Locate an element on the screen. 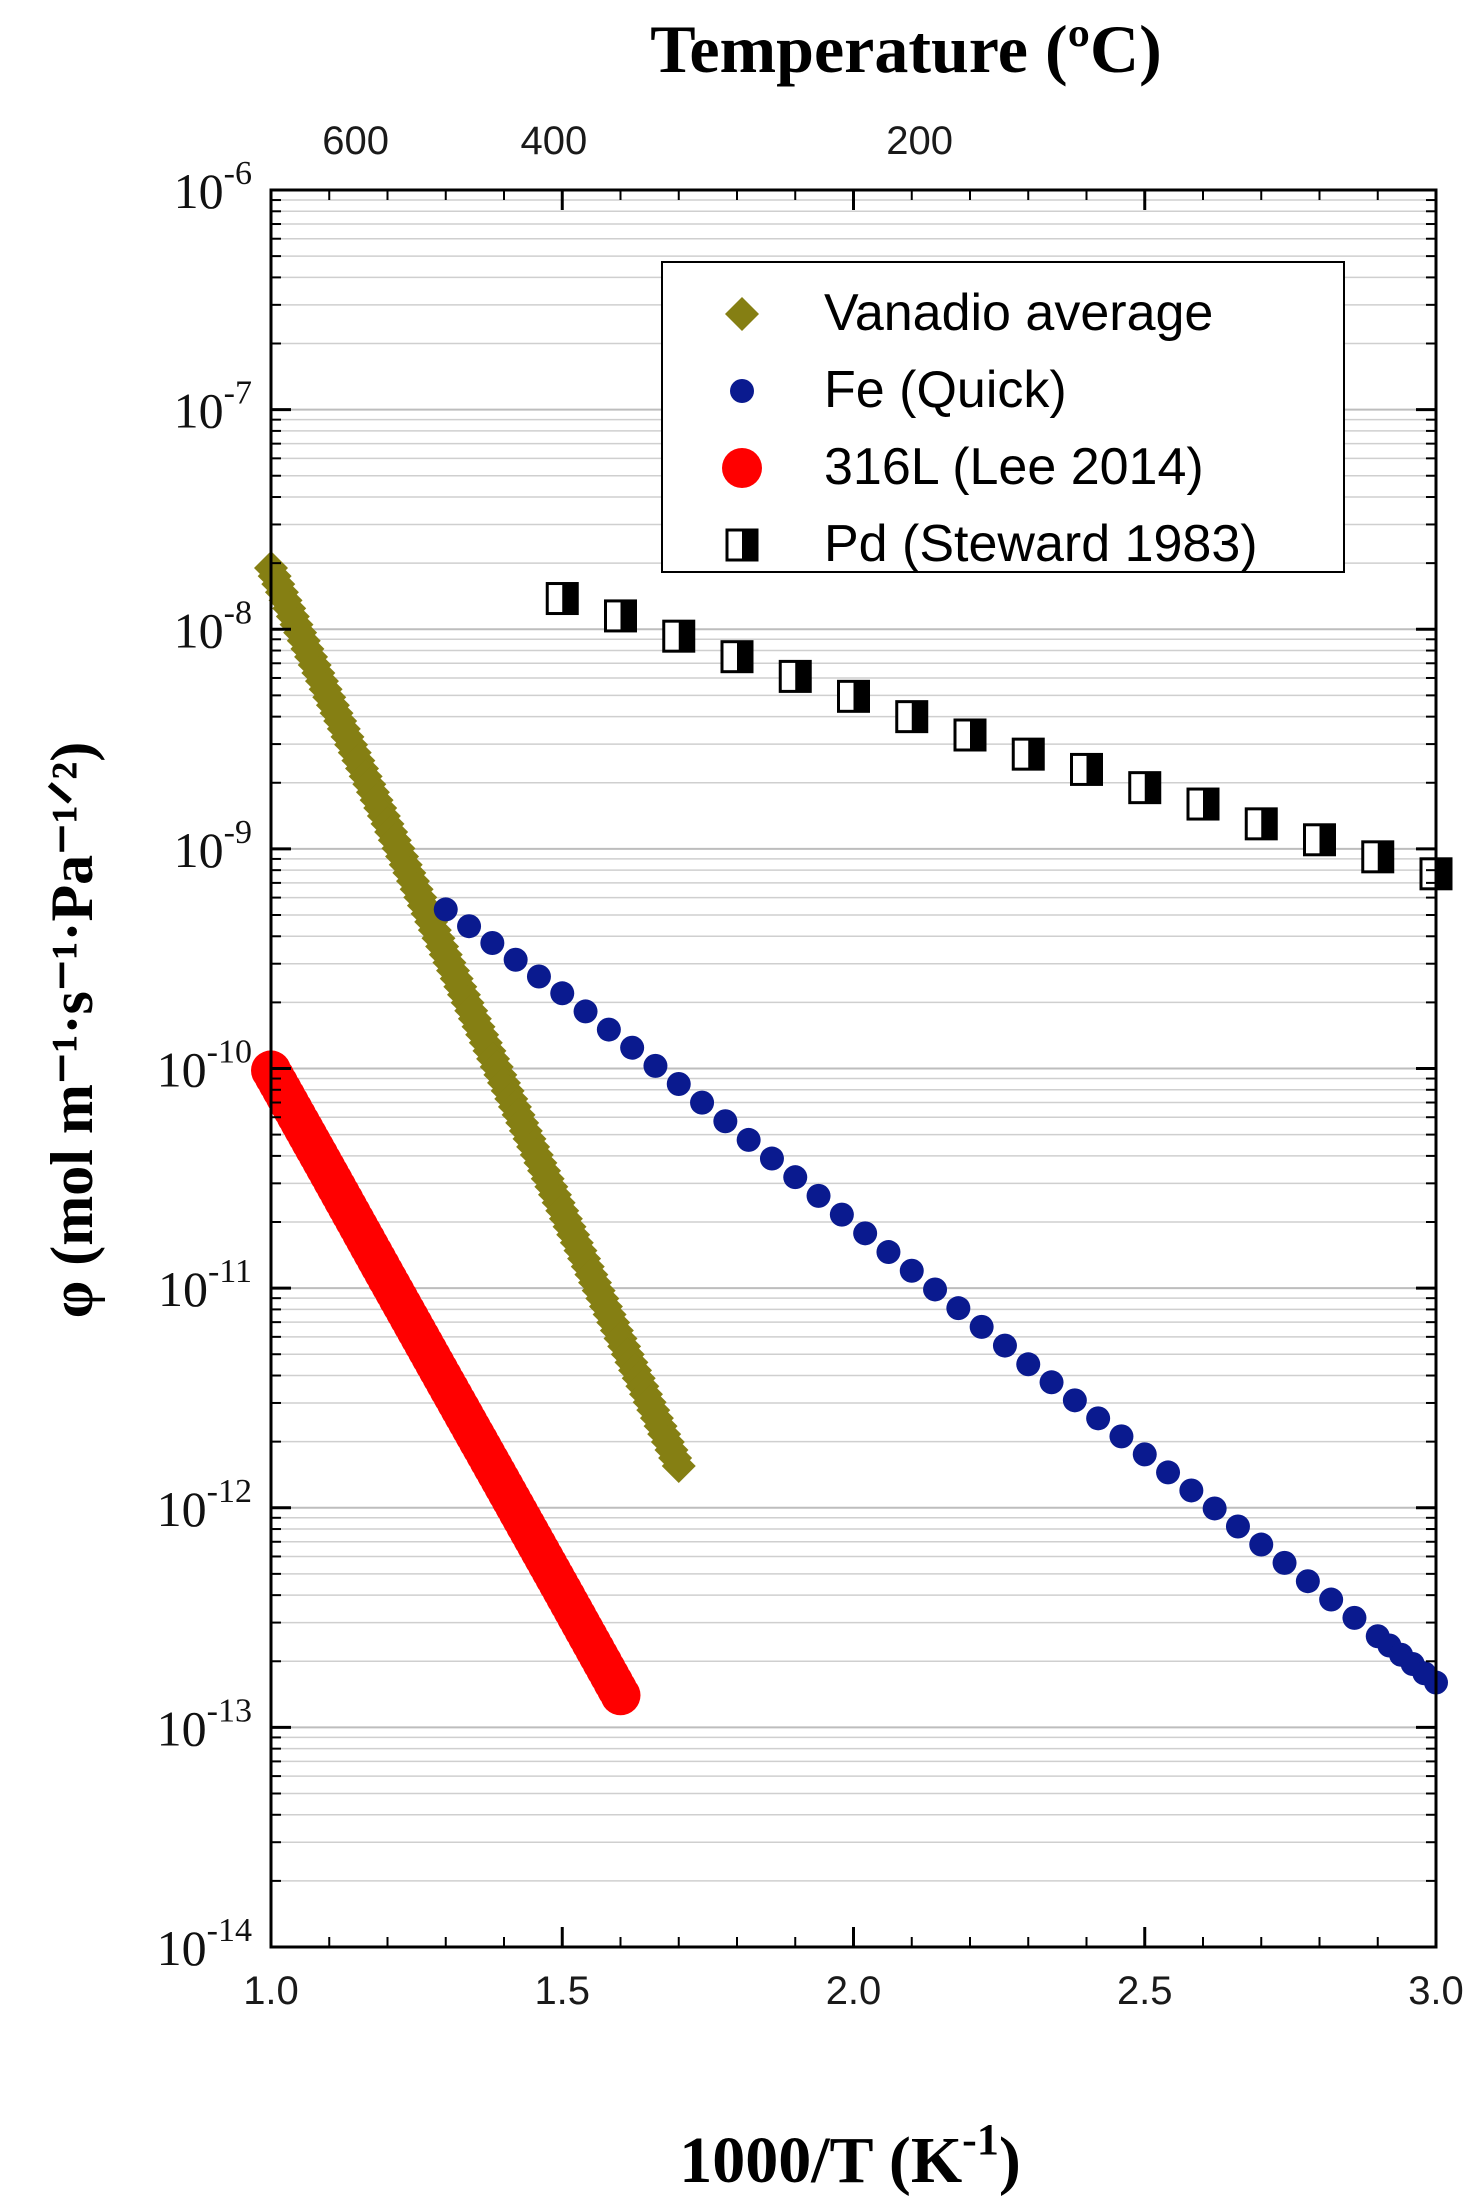  legend-label: Vanadio average is located at coordinates (1018, 313).